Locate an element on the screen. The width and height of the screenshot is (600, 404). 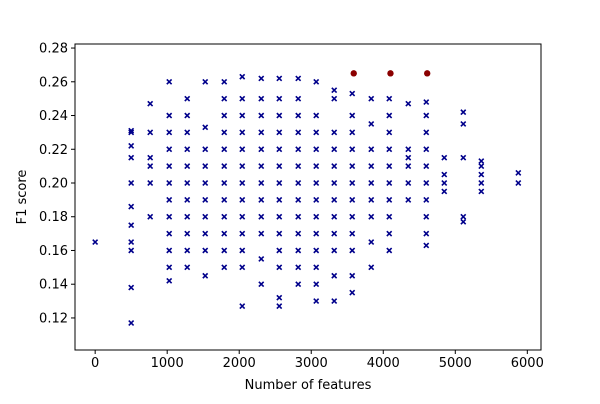
x-tick-label: 5000 is located at coordinates (455, 363).